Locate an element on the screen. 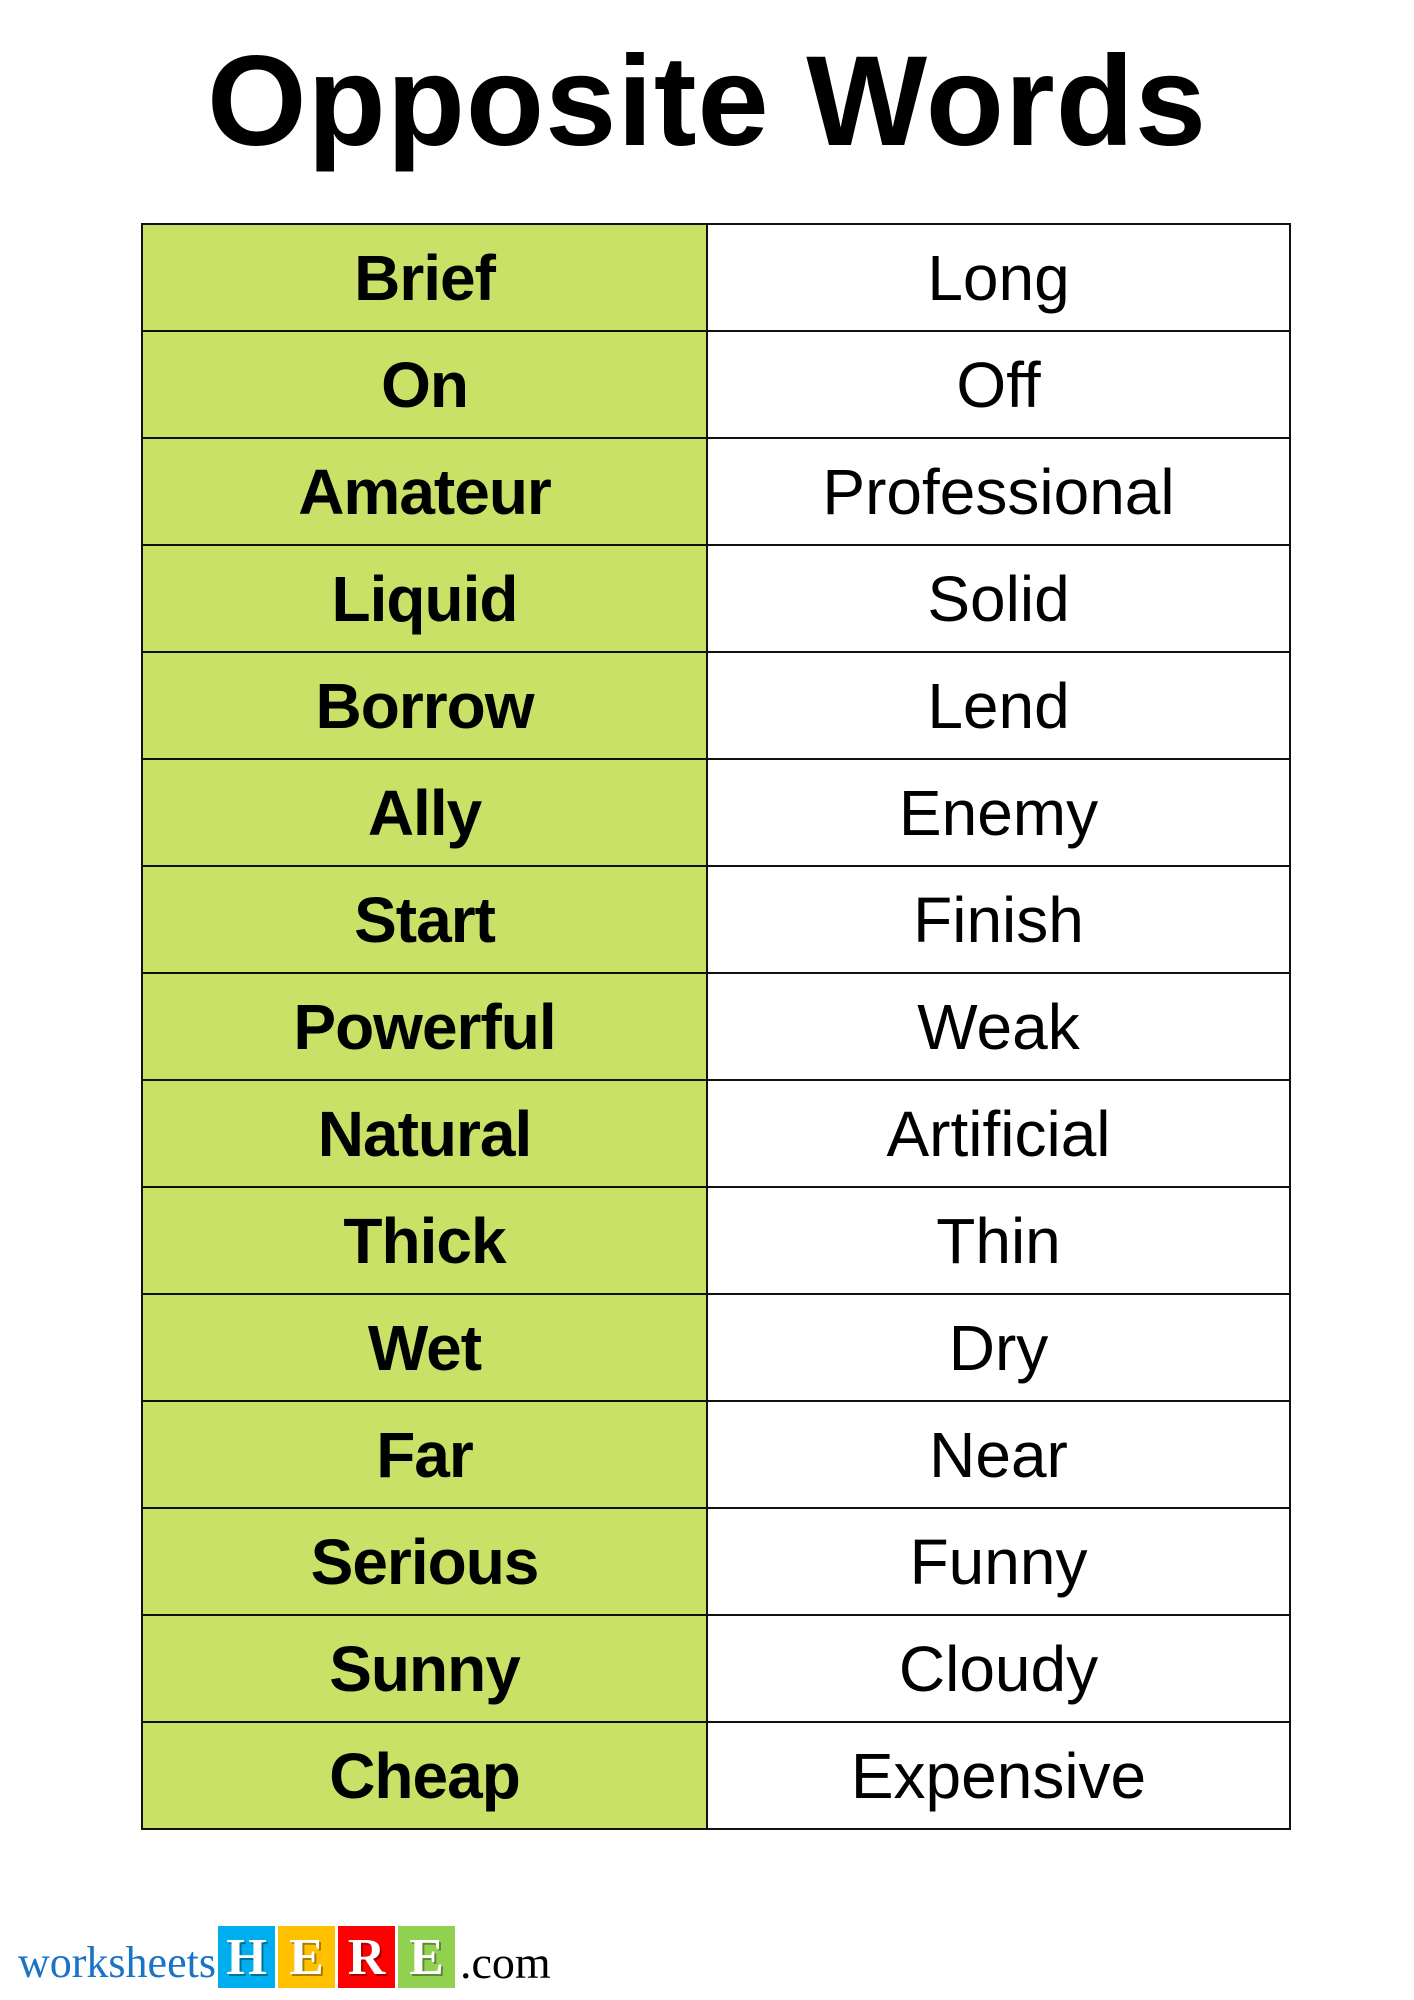 Image resolution: width=1414 pixels, height=2000 pixels. table-row: Natural Artificial is located at coordinates (716, 1133).